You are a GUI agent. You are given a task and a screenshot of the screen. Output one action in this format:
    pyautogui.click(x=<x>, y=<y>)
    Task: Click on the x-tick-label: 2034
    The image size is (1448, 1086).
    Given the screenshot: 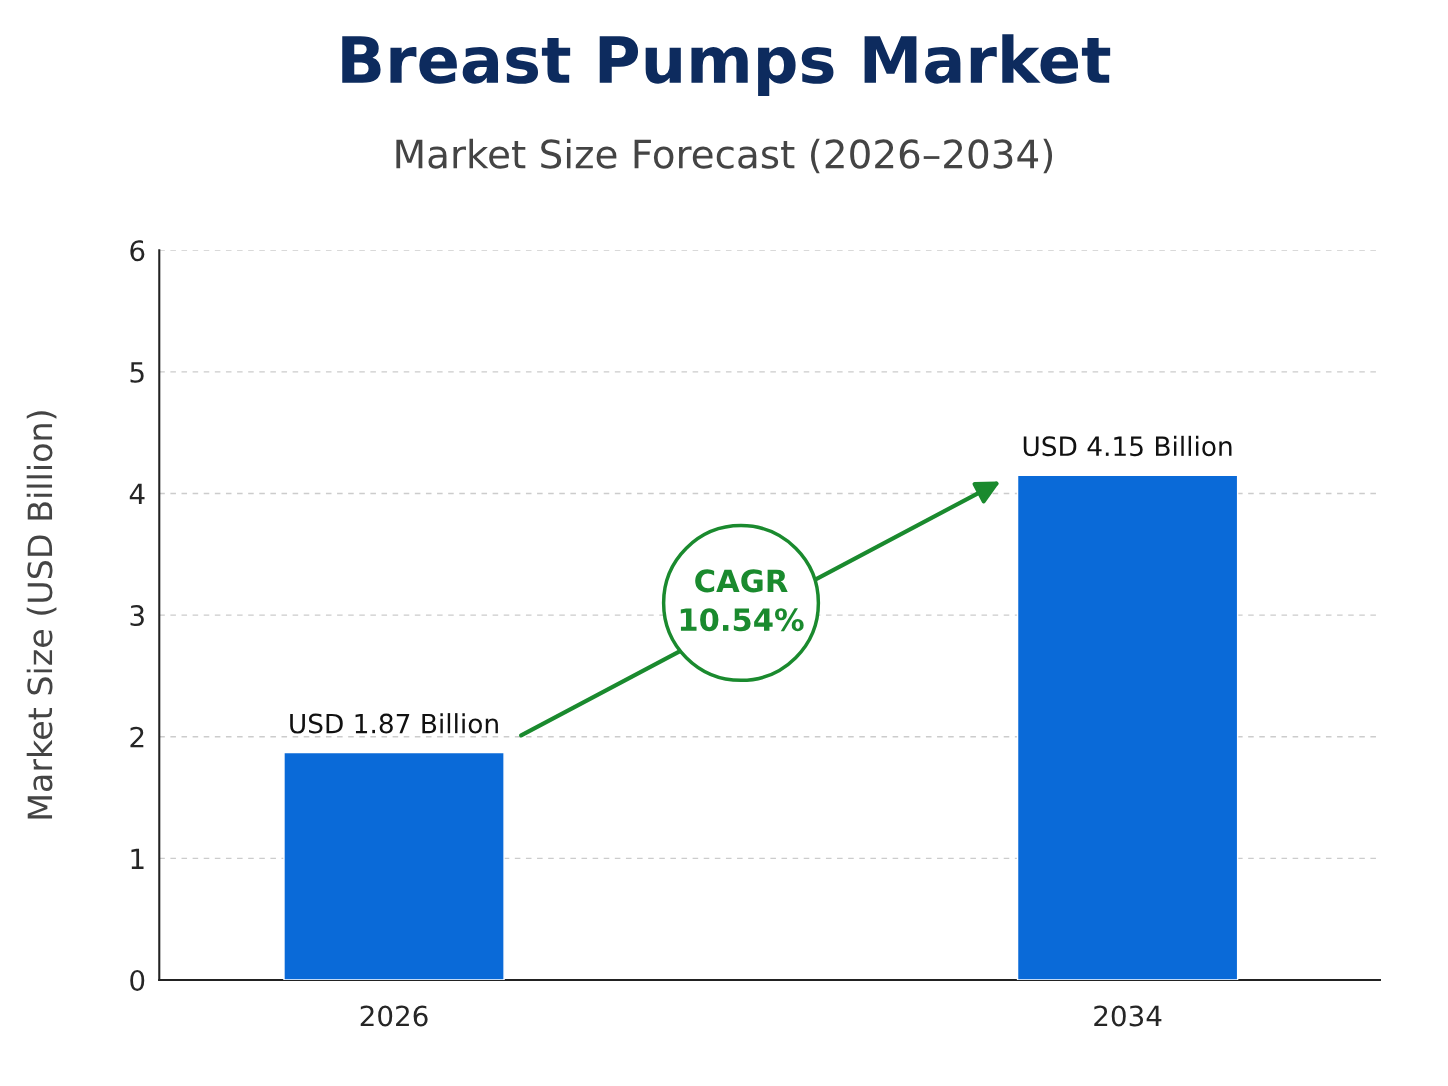 What is the action you would take?
    pyautogui.click(x=1128, y=1016)
    